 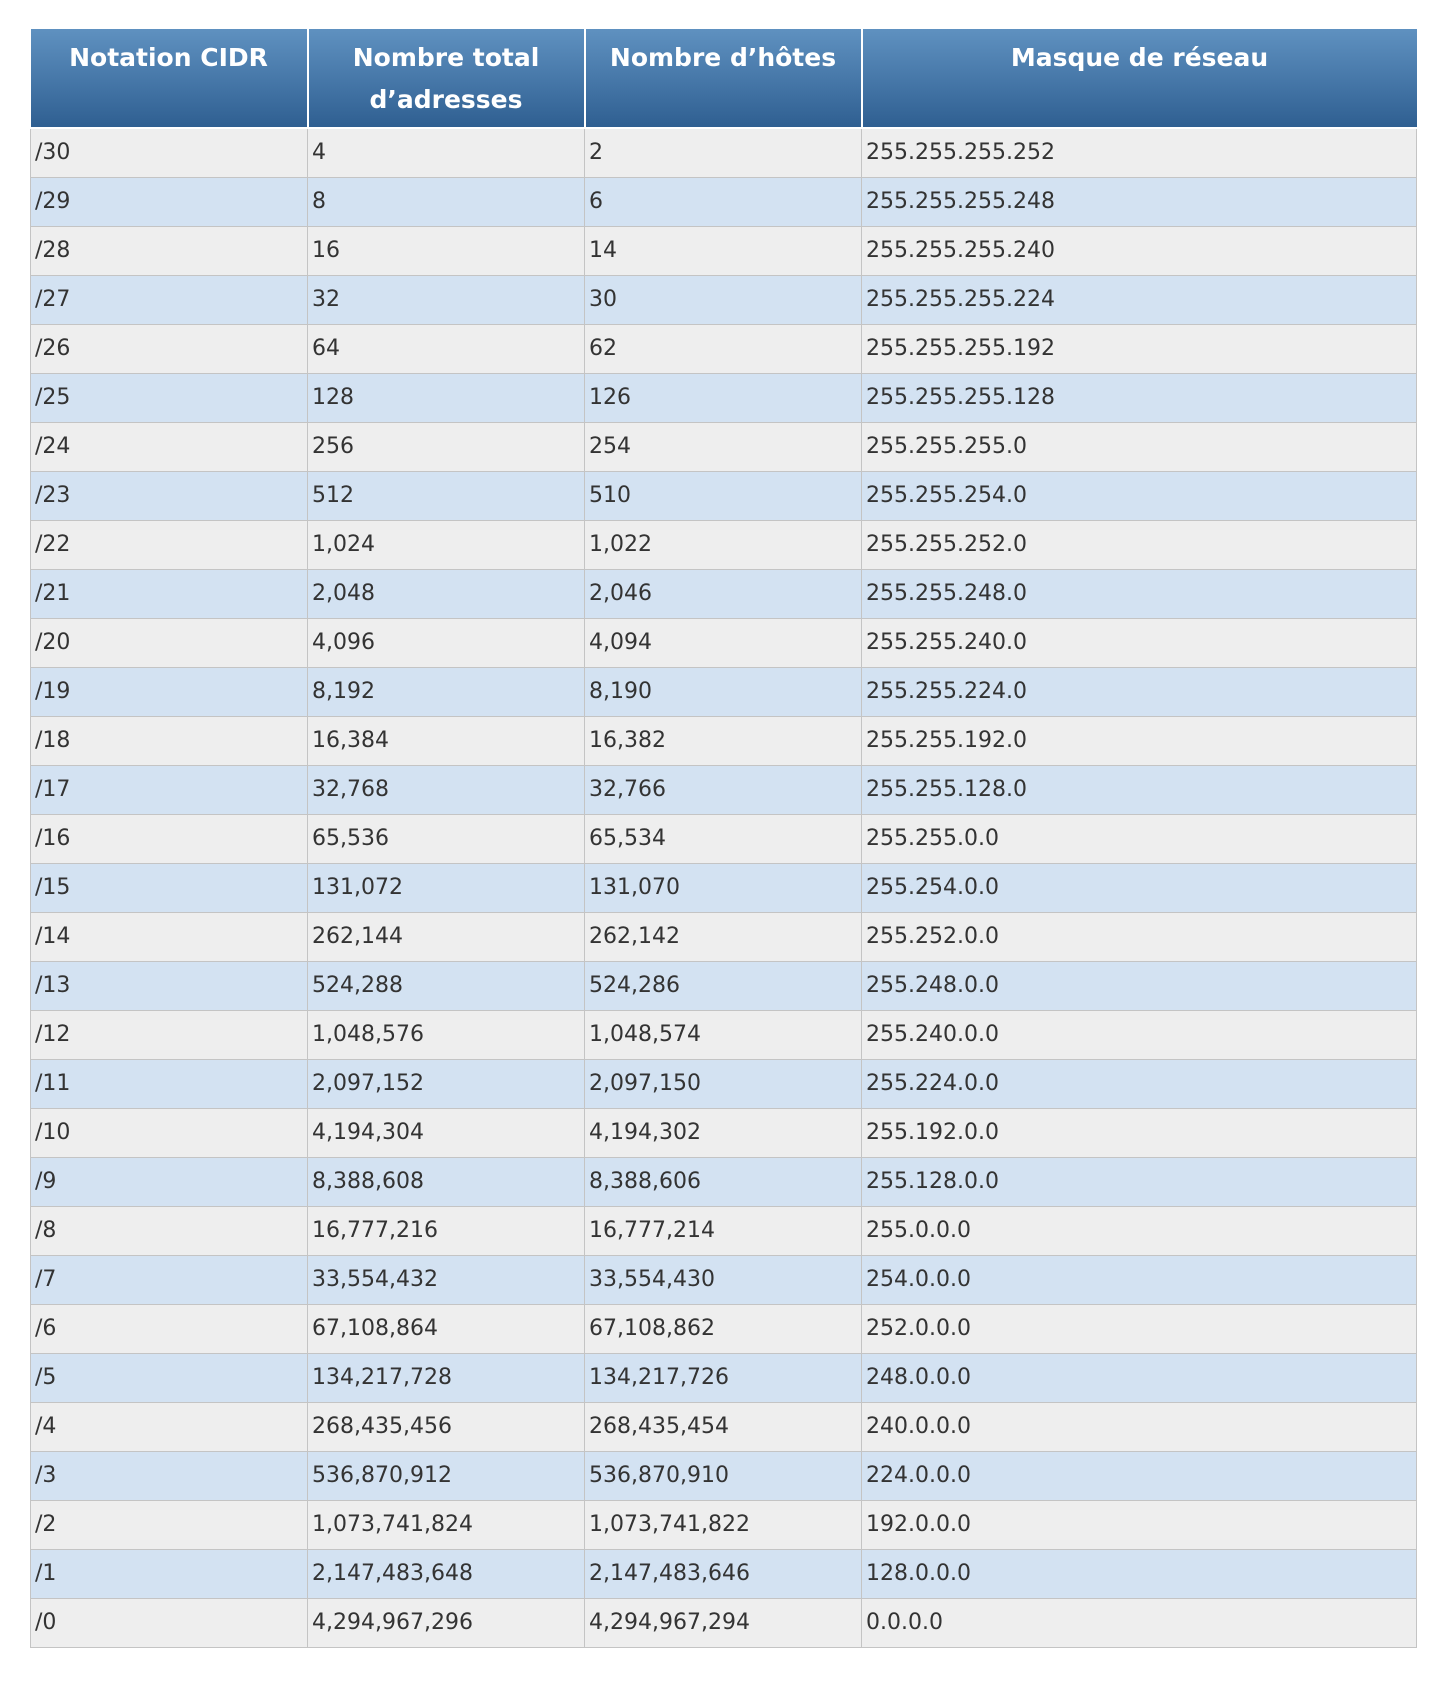 I want to click on cell-cidr-notation: /11, so click(x=169, y=1083).